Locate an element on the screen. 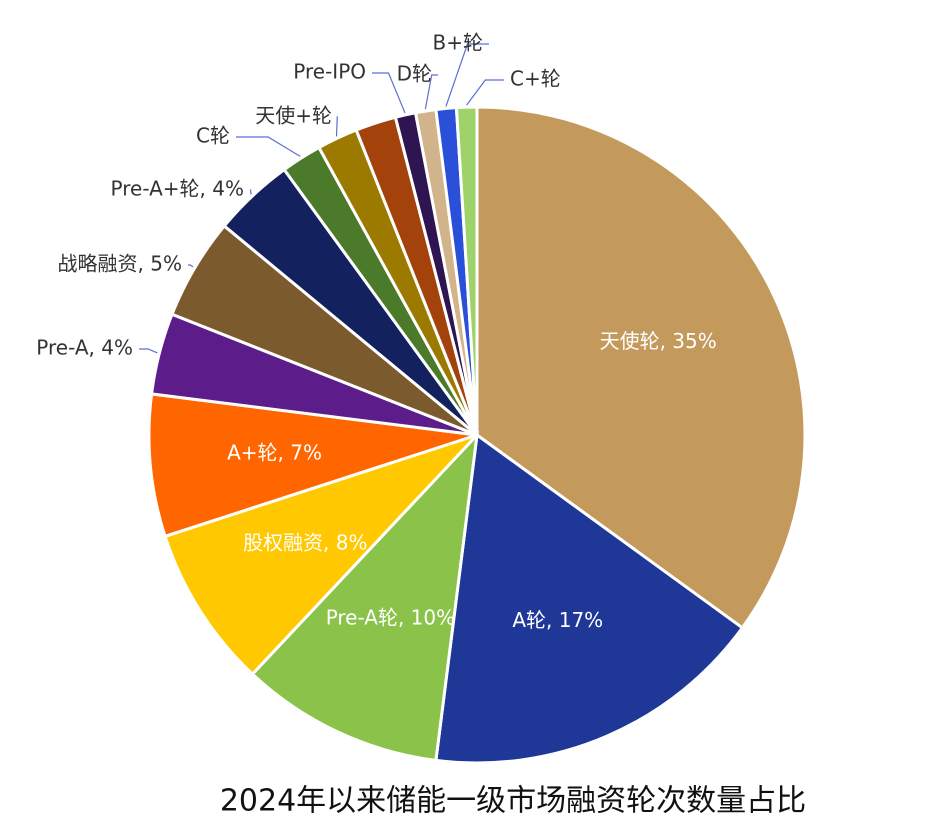 The height and width of the screenshot is (832, 929). slice-label: Pre-IPO is located at coordinates (329, 72).